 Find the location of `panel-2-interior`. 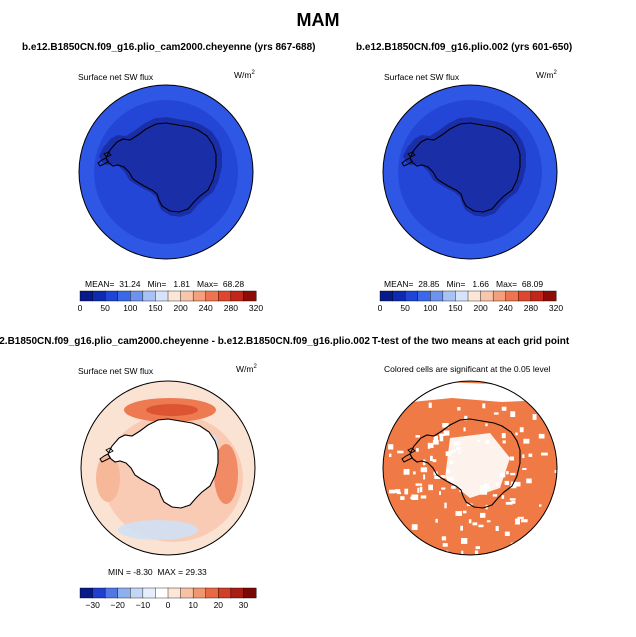

panel-2-interior is located at coordinates (464, 167).